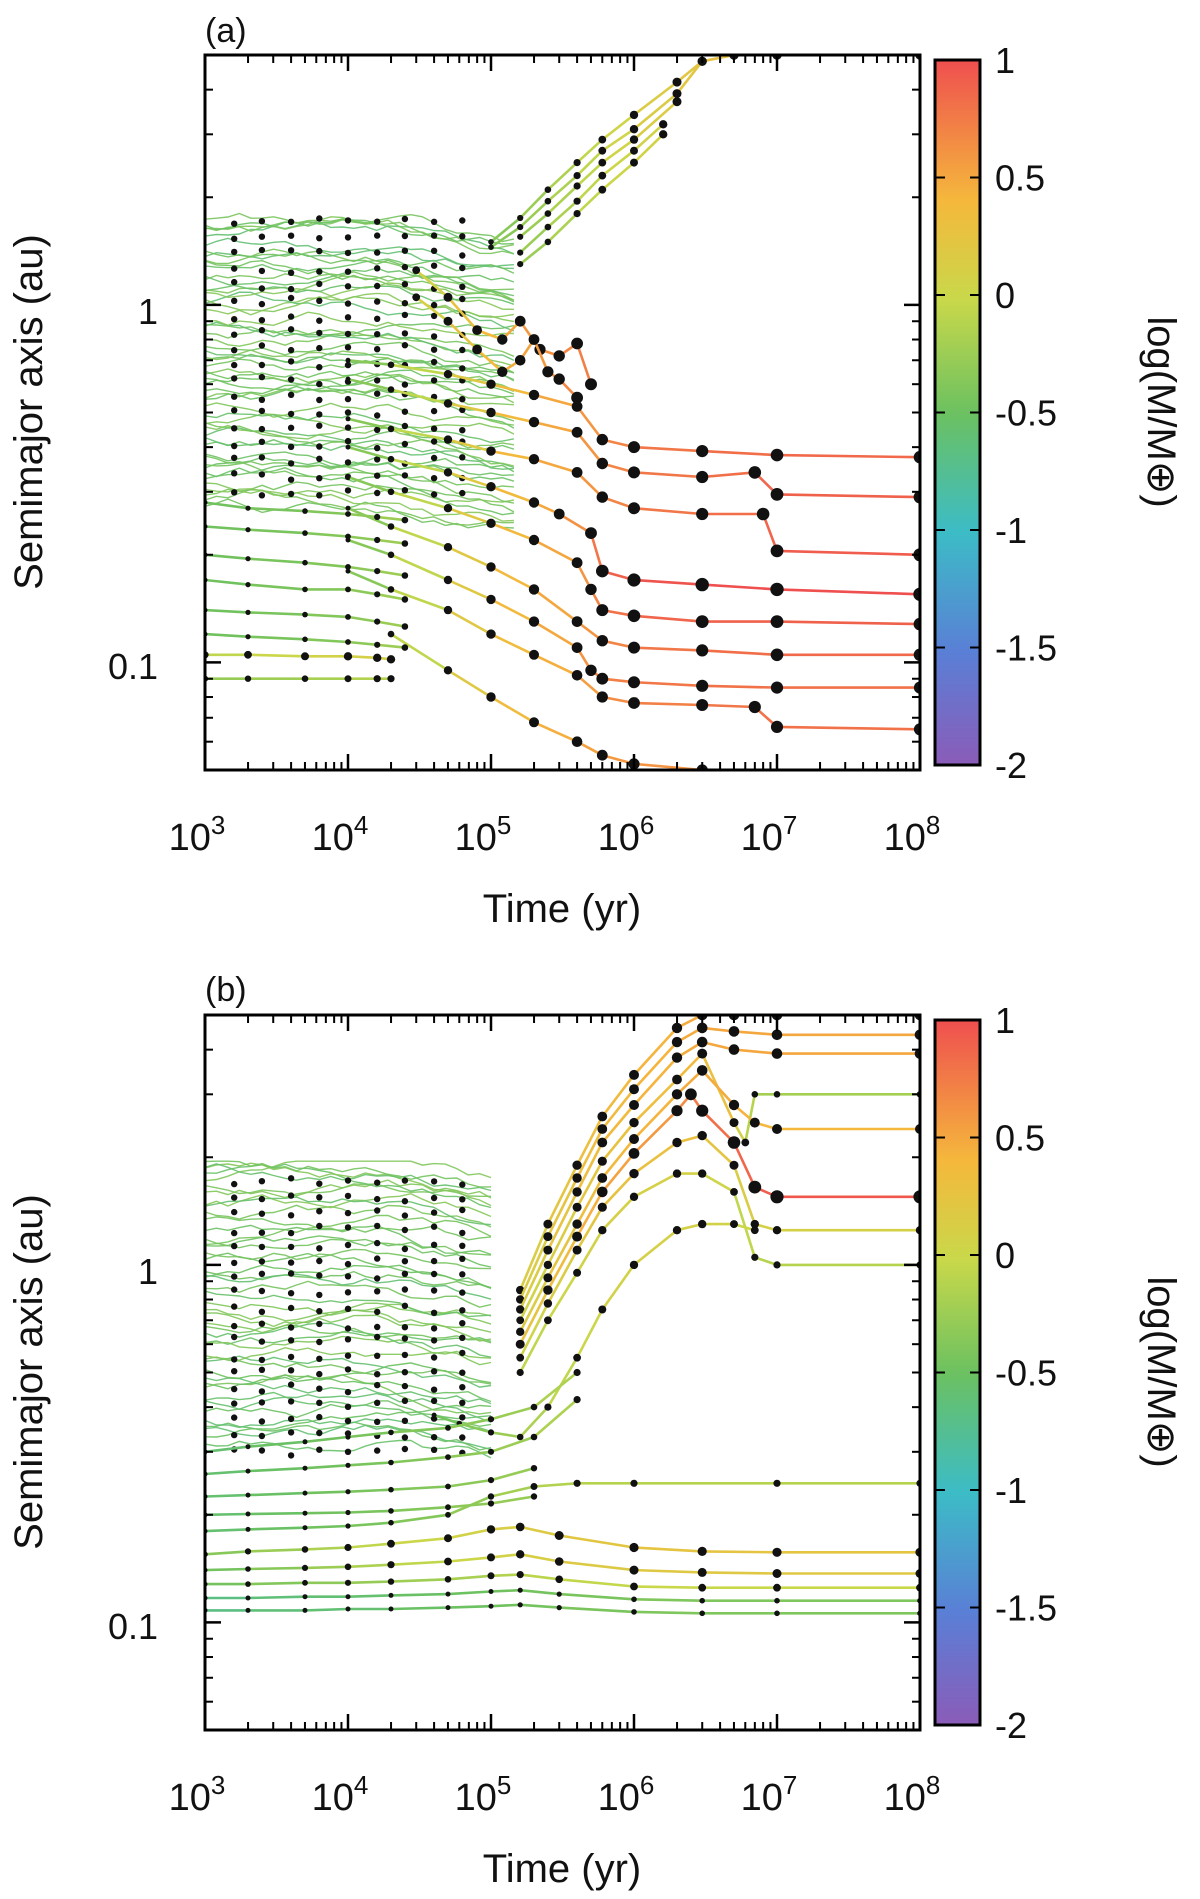 The image size is (1200, 1899). Describe the element at coordinates (340, 1794) in the screenshot. I see `x-tick-label: 104` at that location.